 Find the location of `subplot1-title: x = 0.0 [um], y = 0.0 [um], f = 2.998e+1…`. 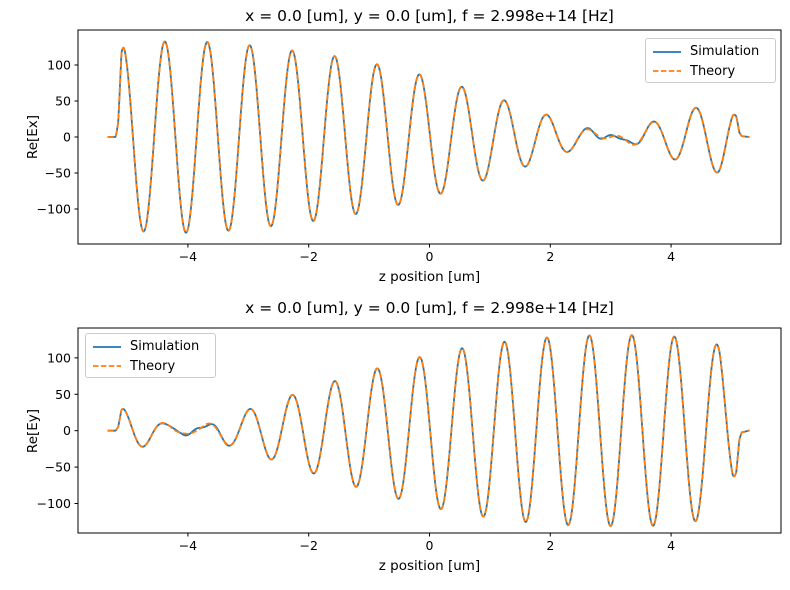

subplot1-title: x = 0.0 [um], y = 0.0 [um], f = 2.998e+1… is located at coordinates (429, 16).